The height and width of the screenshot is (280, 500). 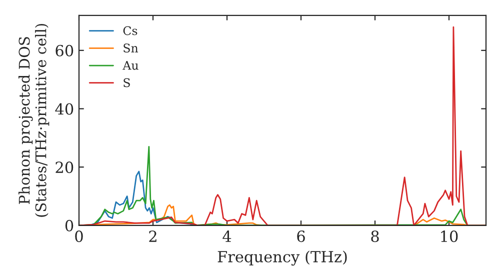 I want to click on x-tick-label: 8, so click(x=375, y=236).